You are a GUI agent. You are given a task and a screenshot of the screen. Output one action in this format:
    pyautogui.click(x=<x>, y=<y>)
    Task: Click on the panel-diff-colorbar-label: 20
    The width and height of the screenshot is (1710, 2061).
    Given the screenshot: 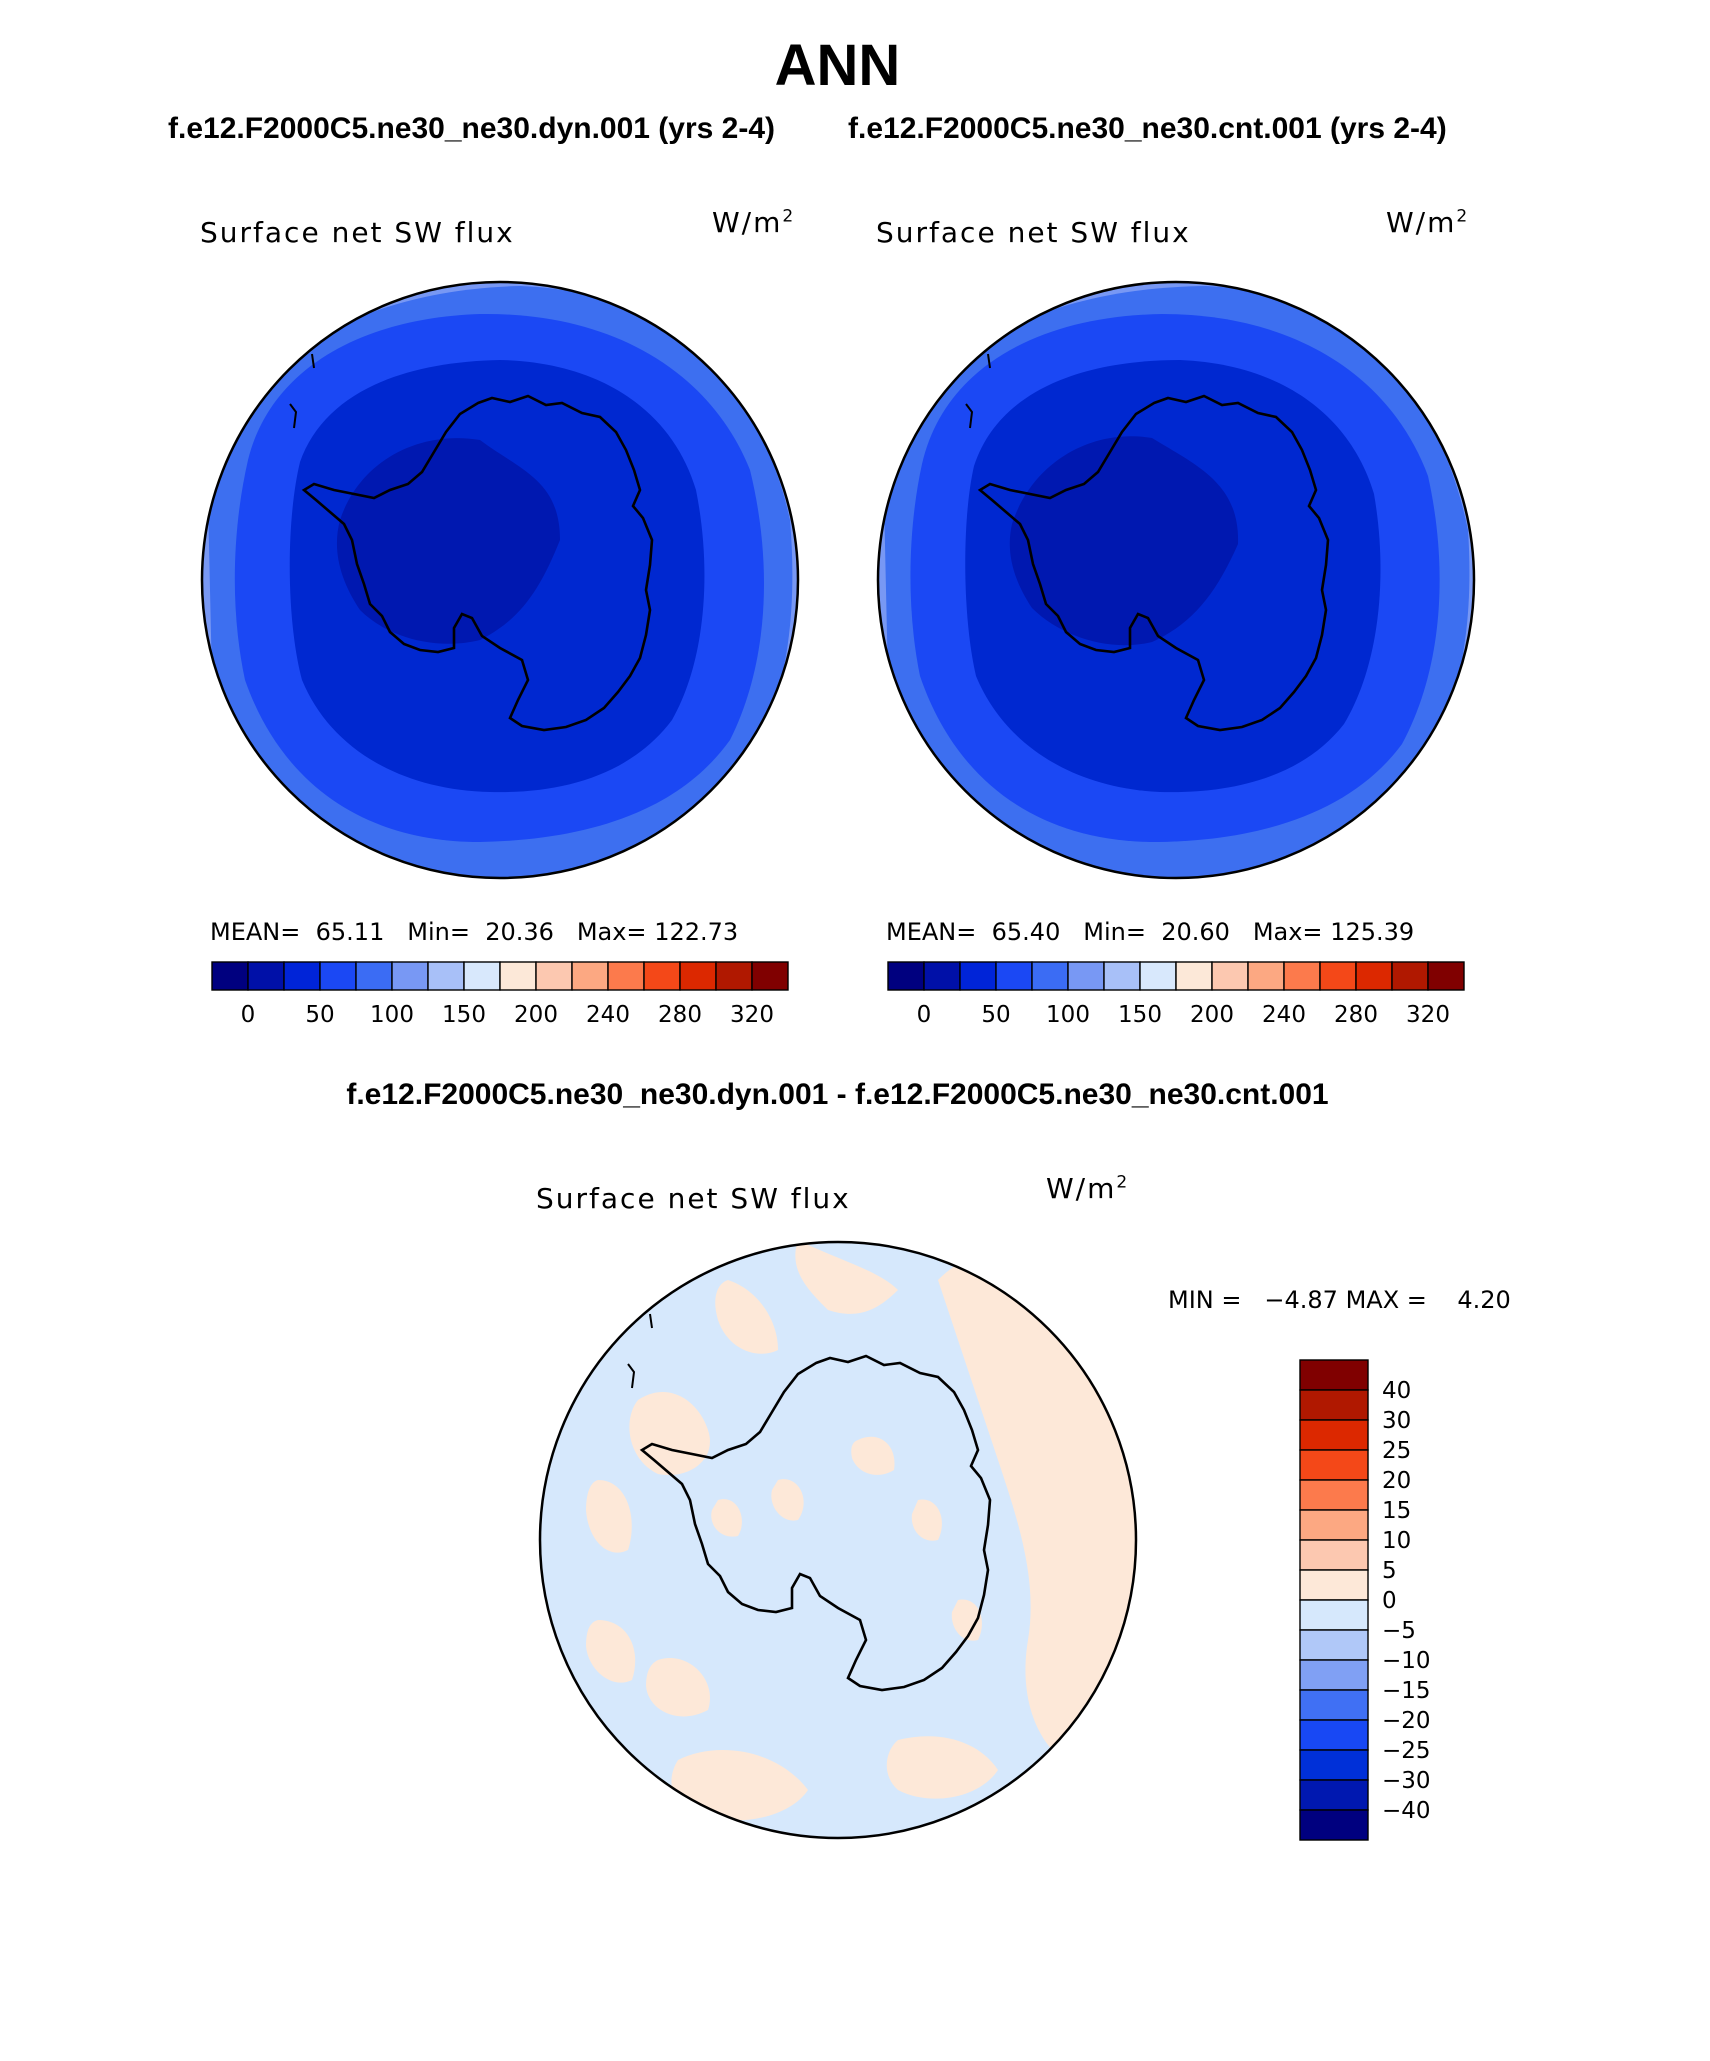 What is the action you would take?
    pyautogui.click(x=1396, y=1481)
    